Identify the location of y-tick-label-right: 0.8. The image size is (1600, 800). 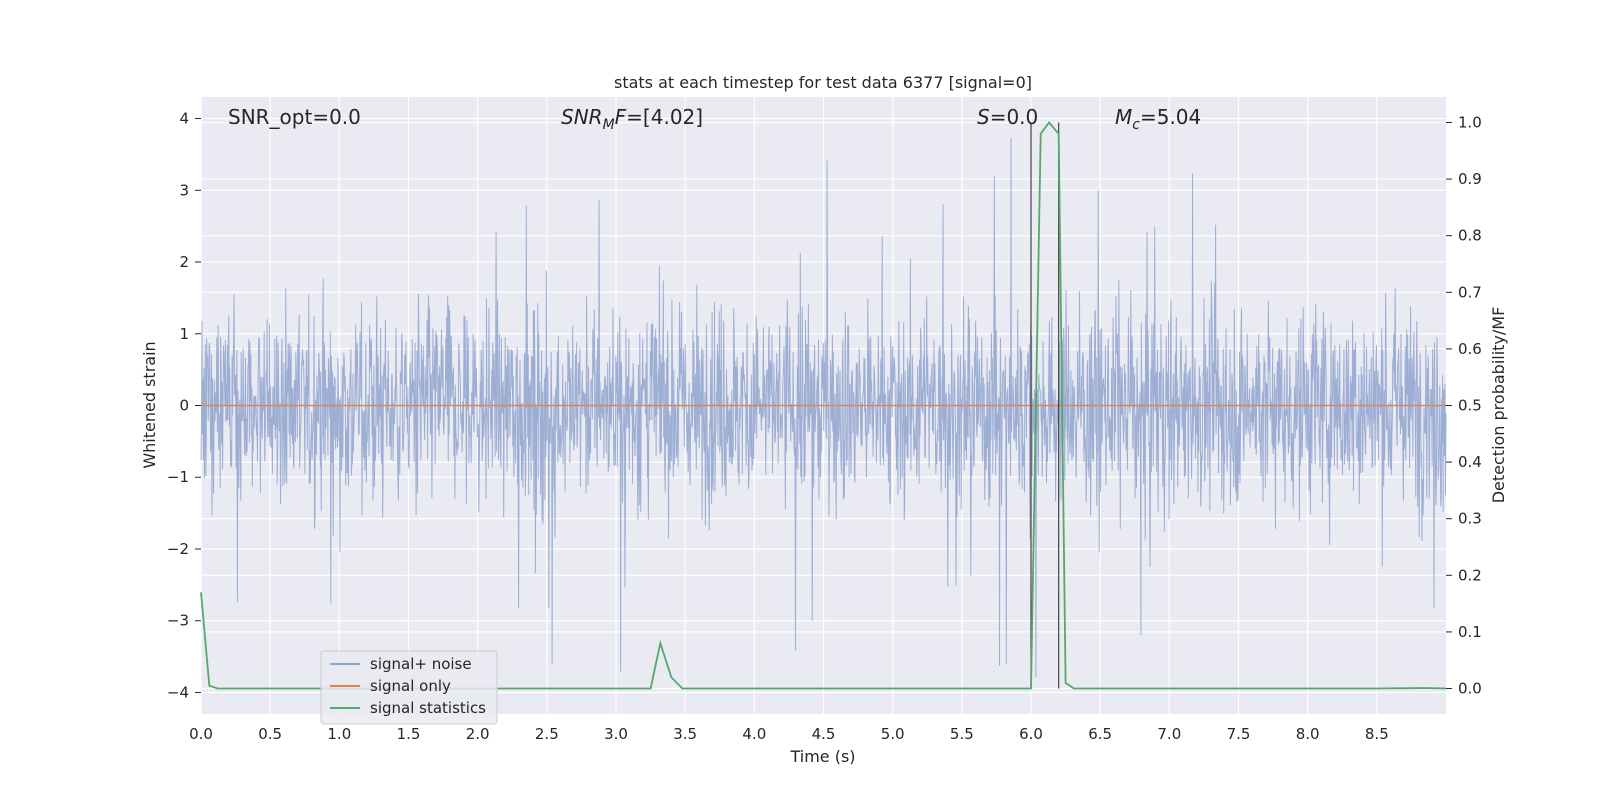
(1470, 236).